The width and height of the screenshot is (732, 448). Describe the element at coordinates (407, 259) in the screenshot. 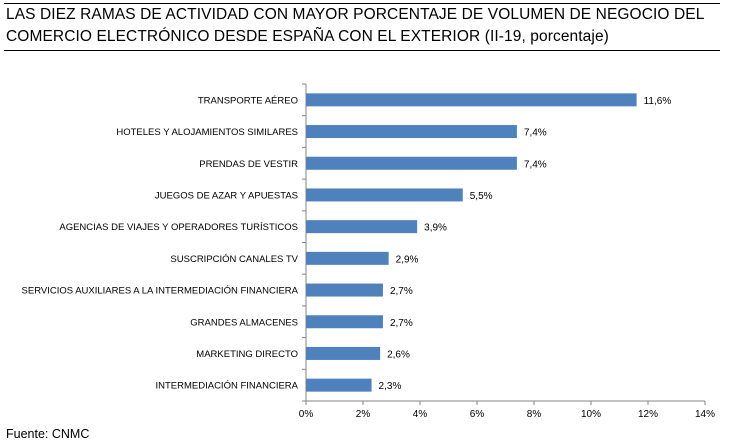

I see `value-label: 2,9%` at that location.